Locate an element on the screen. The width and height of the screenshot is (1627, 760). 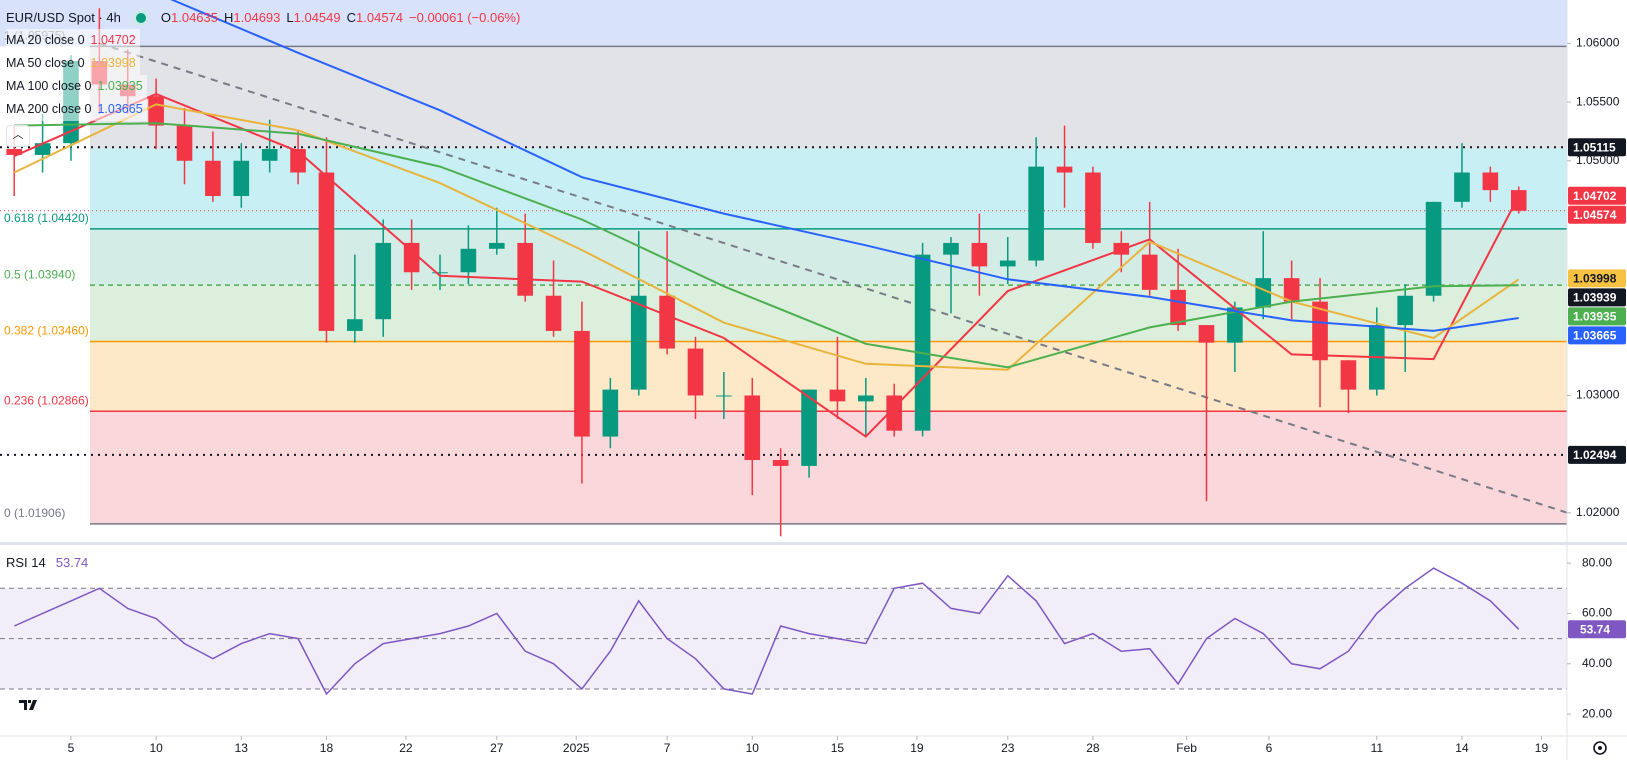
logo-bg is located at coordinates (29, 705).